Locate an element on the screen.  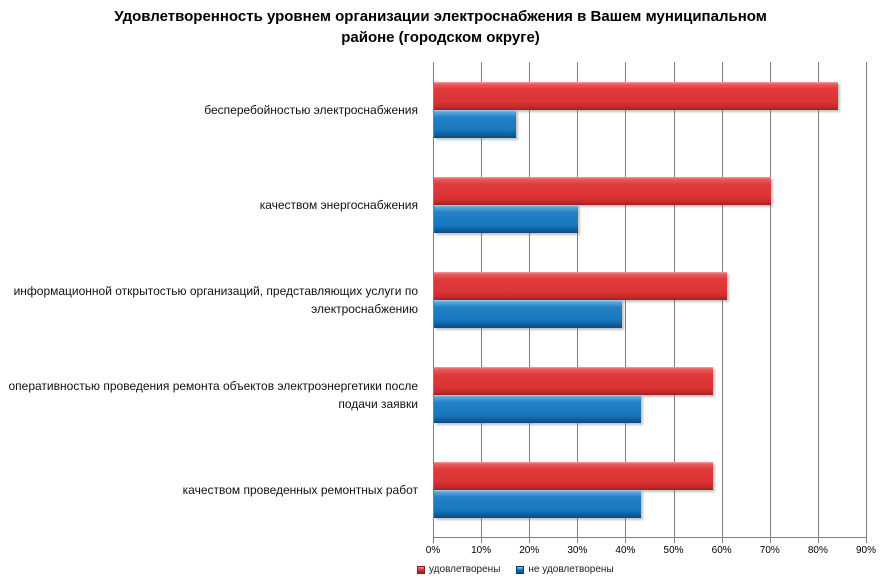
x-tick-label: 40% is located at coordinates (625, 550).